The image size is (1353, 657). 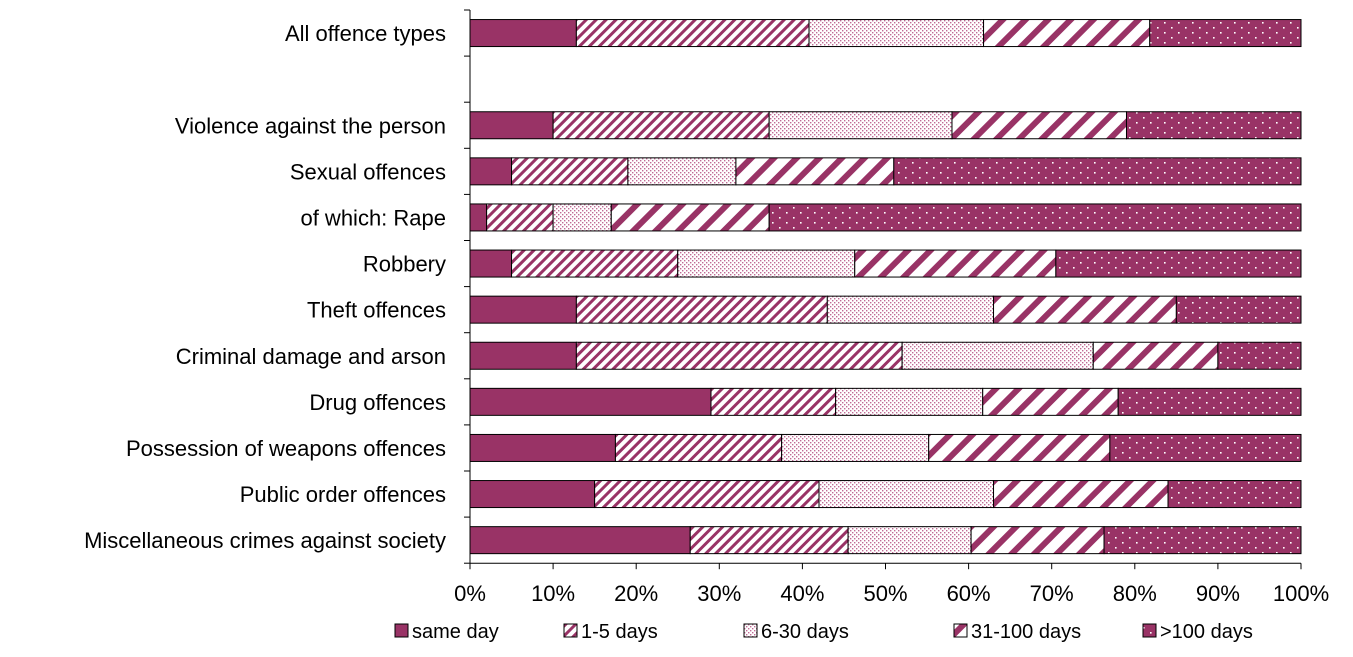 I want to click on legend-label: same day, so click(x=455, y=632).